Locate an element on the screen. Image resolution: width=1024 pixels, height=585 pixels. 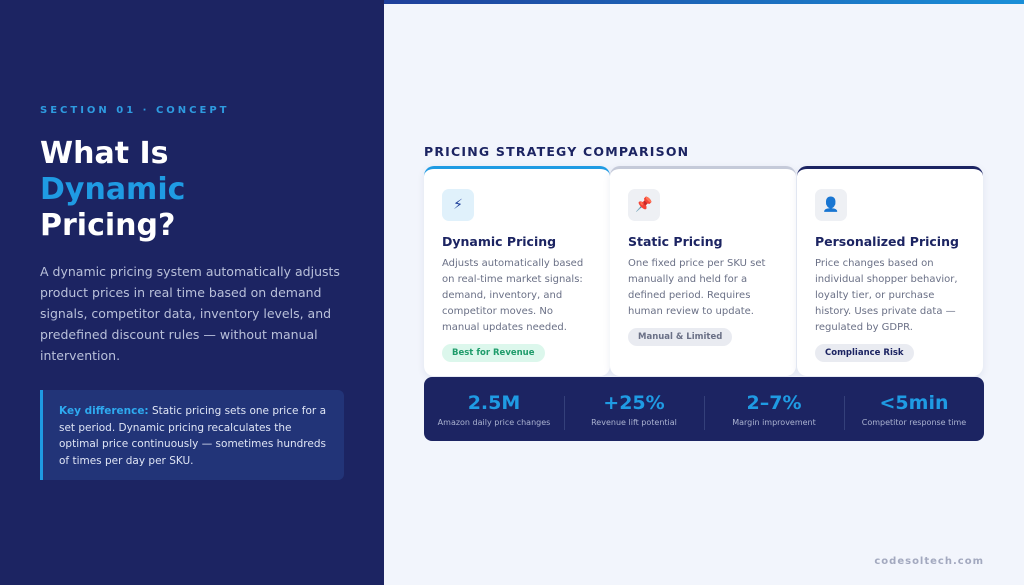
card-title: Dynamic Pricing is located at coordinates (499, 241).